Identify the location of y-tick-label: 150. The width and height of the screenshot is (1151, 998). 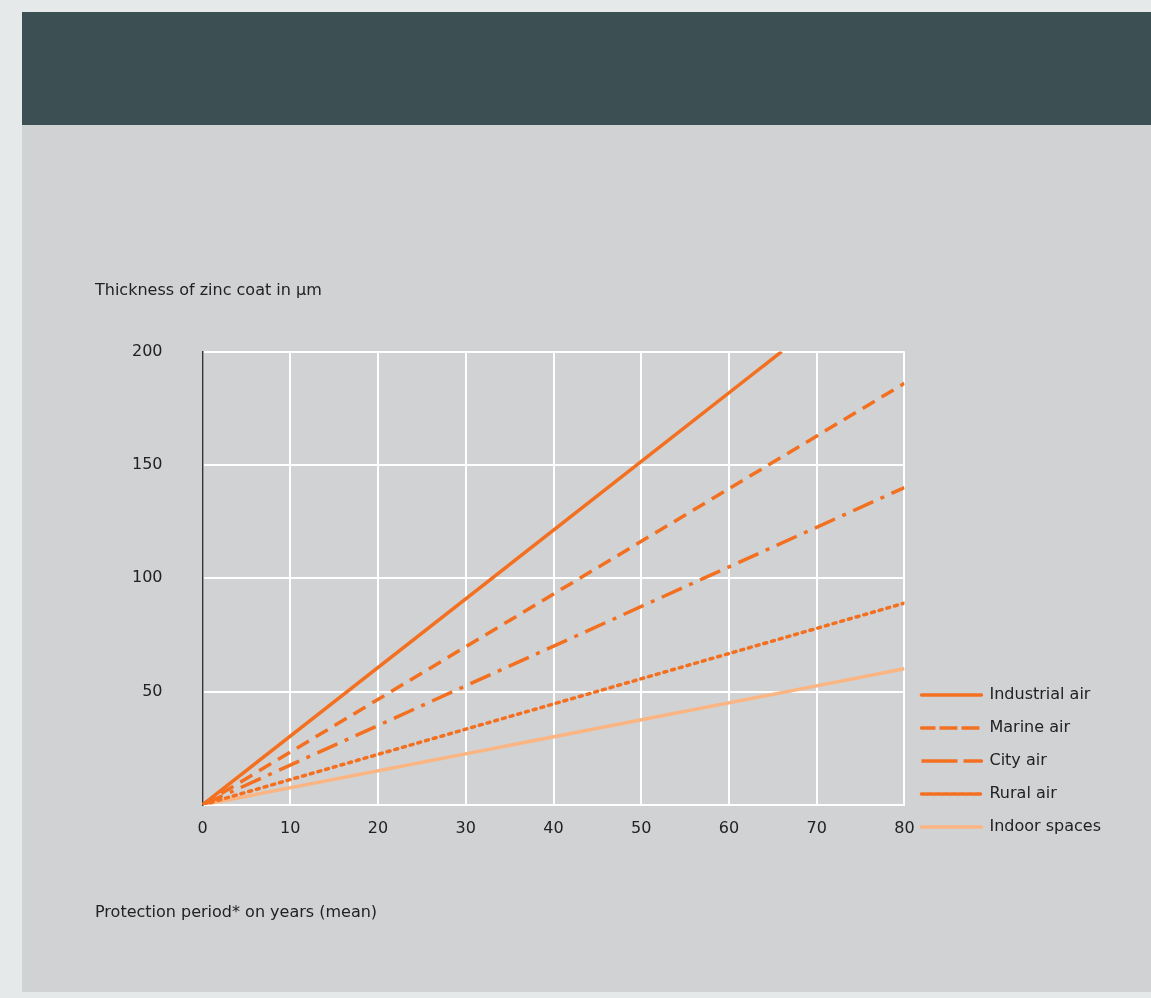
(147, 464).